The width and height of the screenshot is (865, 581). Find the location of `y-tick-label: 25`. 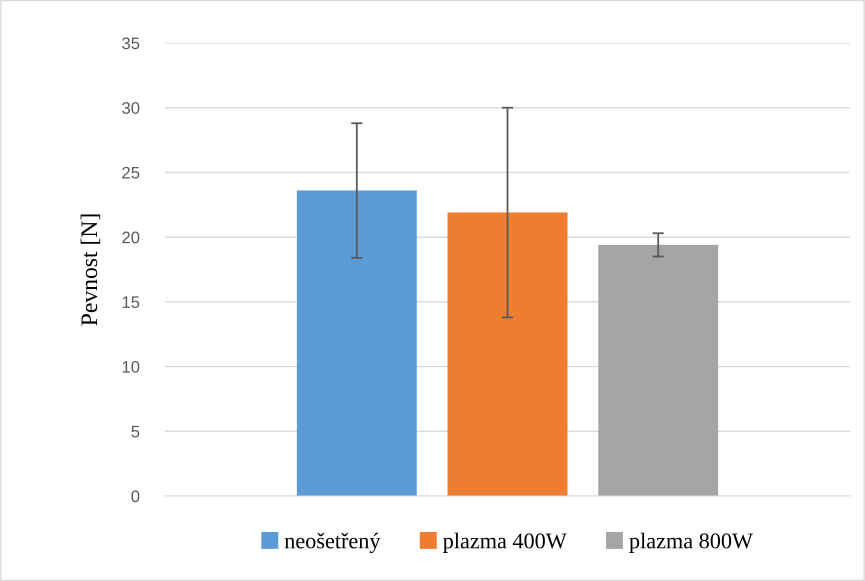

y-tick-label: 25 is located at coordinates (131, 172).